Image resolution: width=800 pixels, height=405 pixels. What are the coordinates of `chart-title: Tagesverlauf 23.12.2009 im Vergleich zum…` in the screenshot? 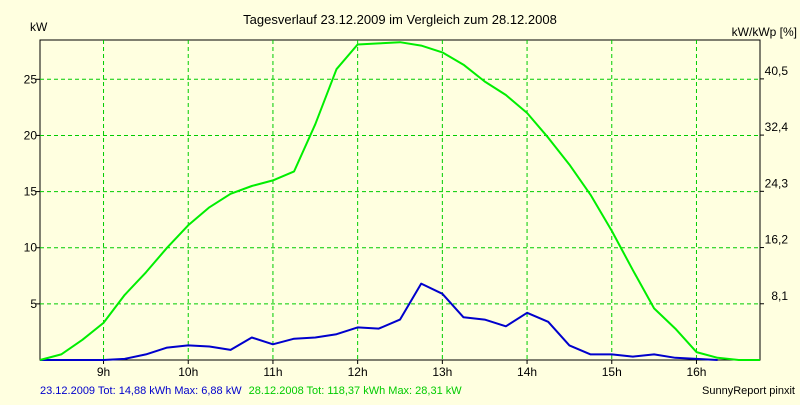 It's located at (400, 19).